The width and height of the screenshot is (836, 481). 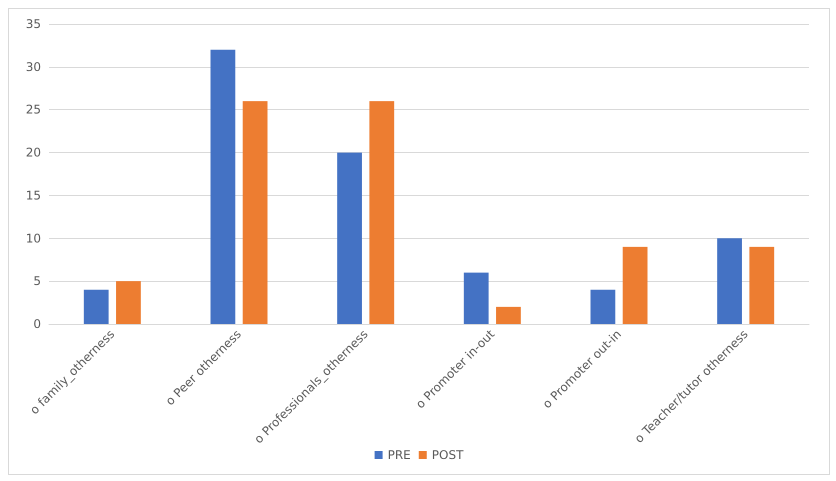 I want to click on y-tick-label: 15, so click(x=33, y=195).